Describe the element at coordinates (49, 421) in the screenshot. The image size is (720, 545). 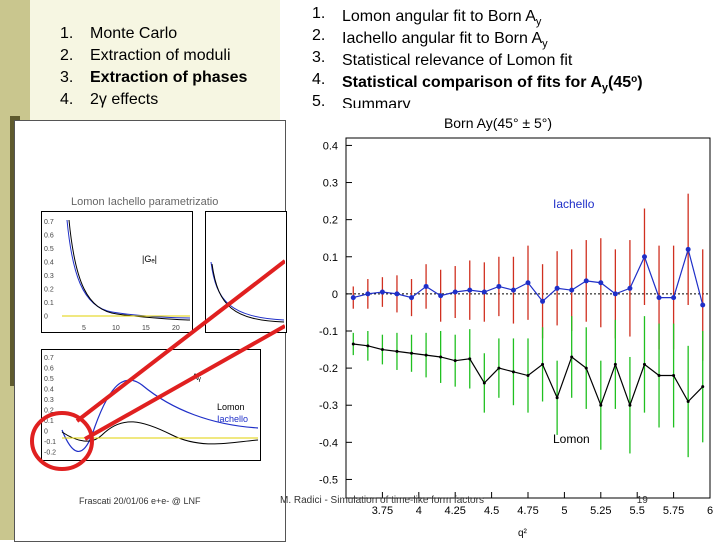
I see `tick-label: 0.1` at that location.